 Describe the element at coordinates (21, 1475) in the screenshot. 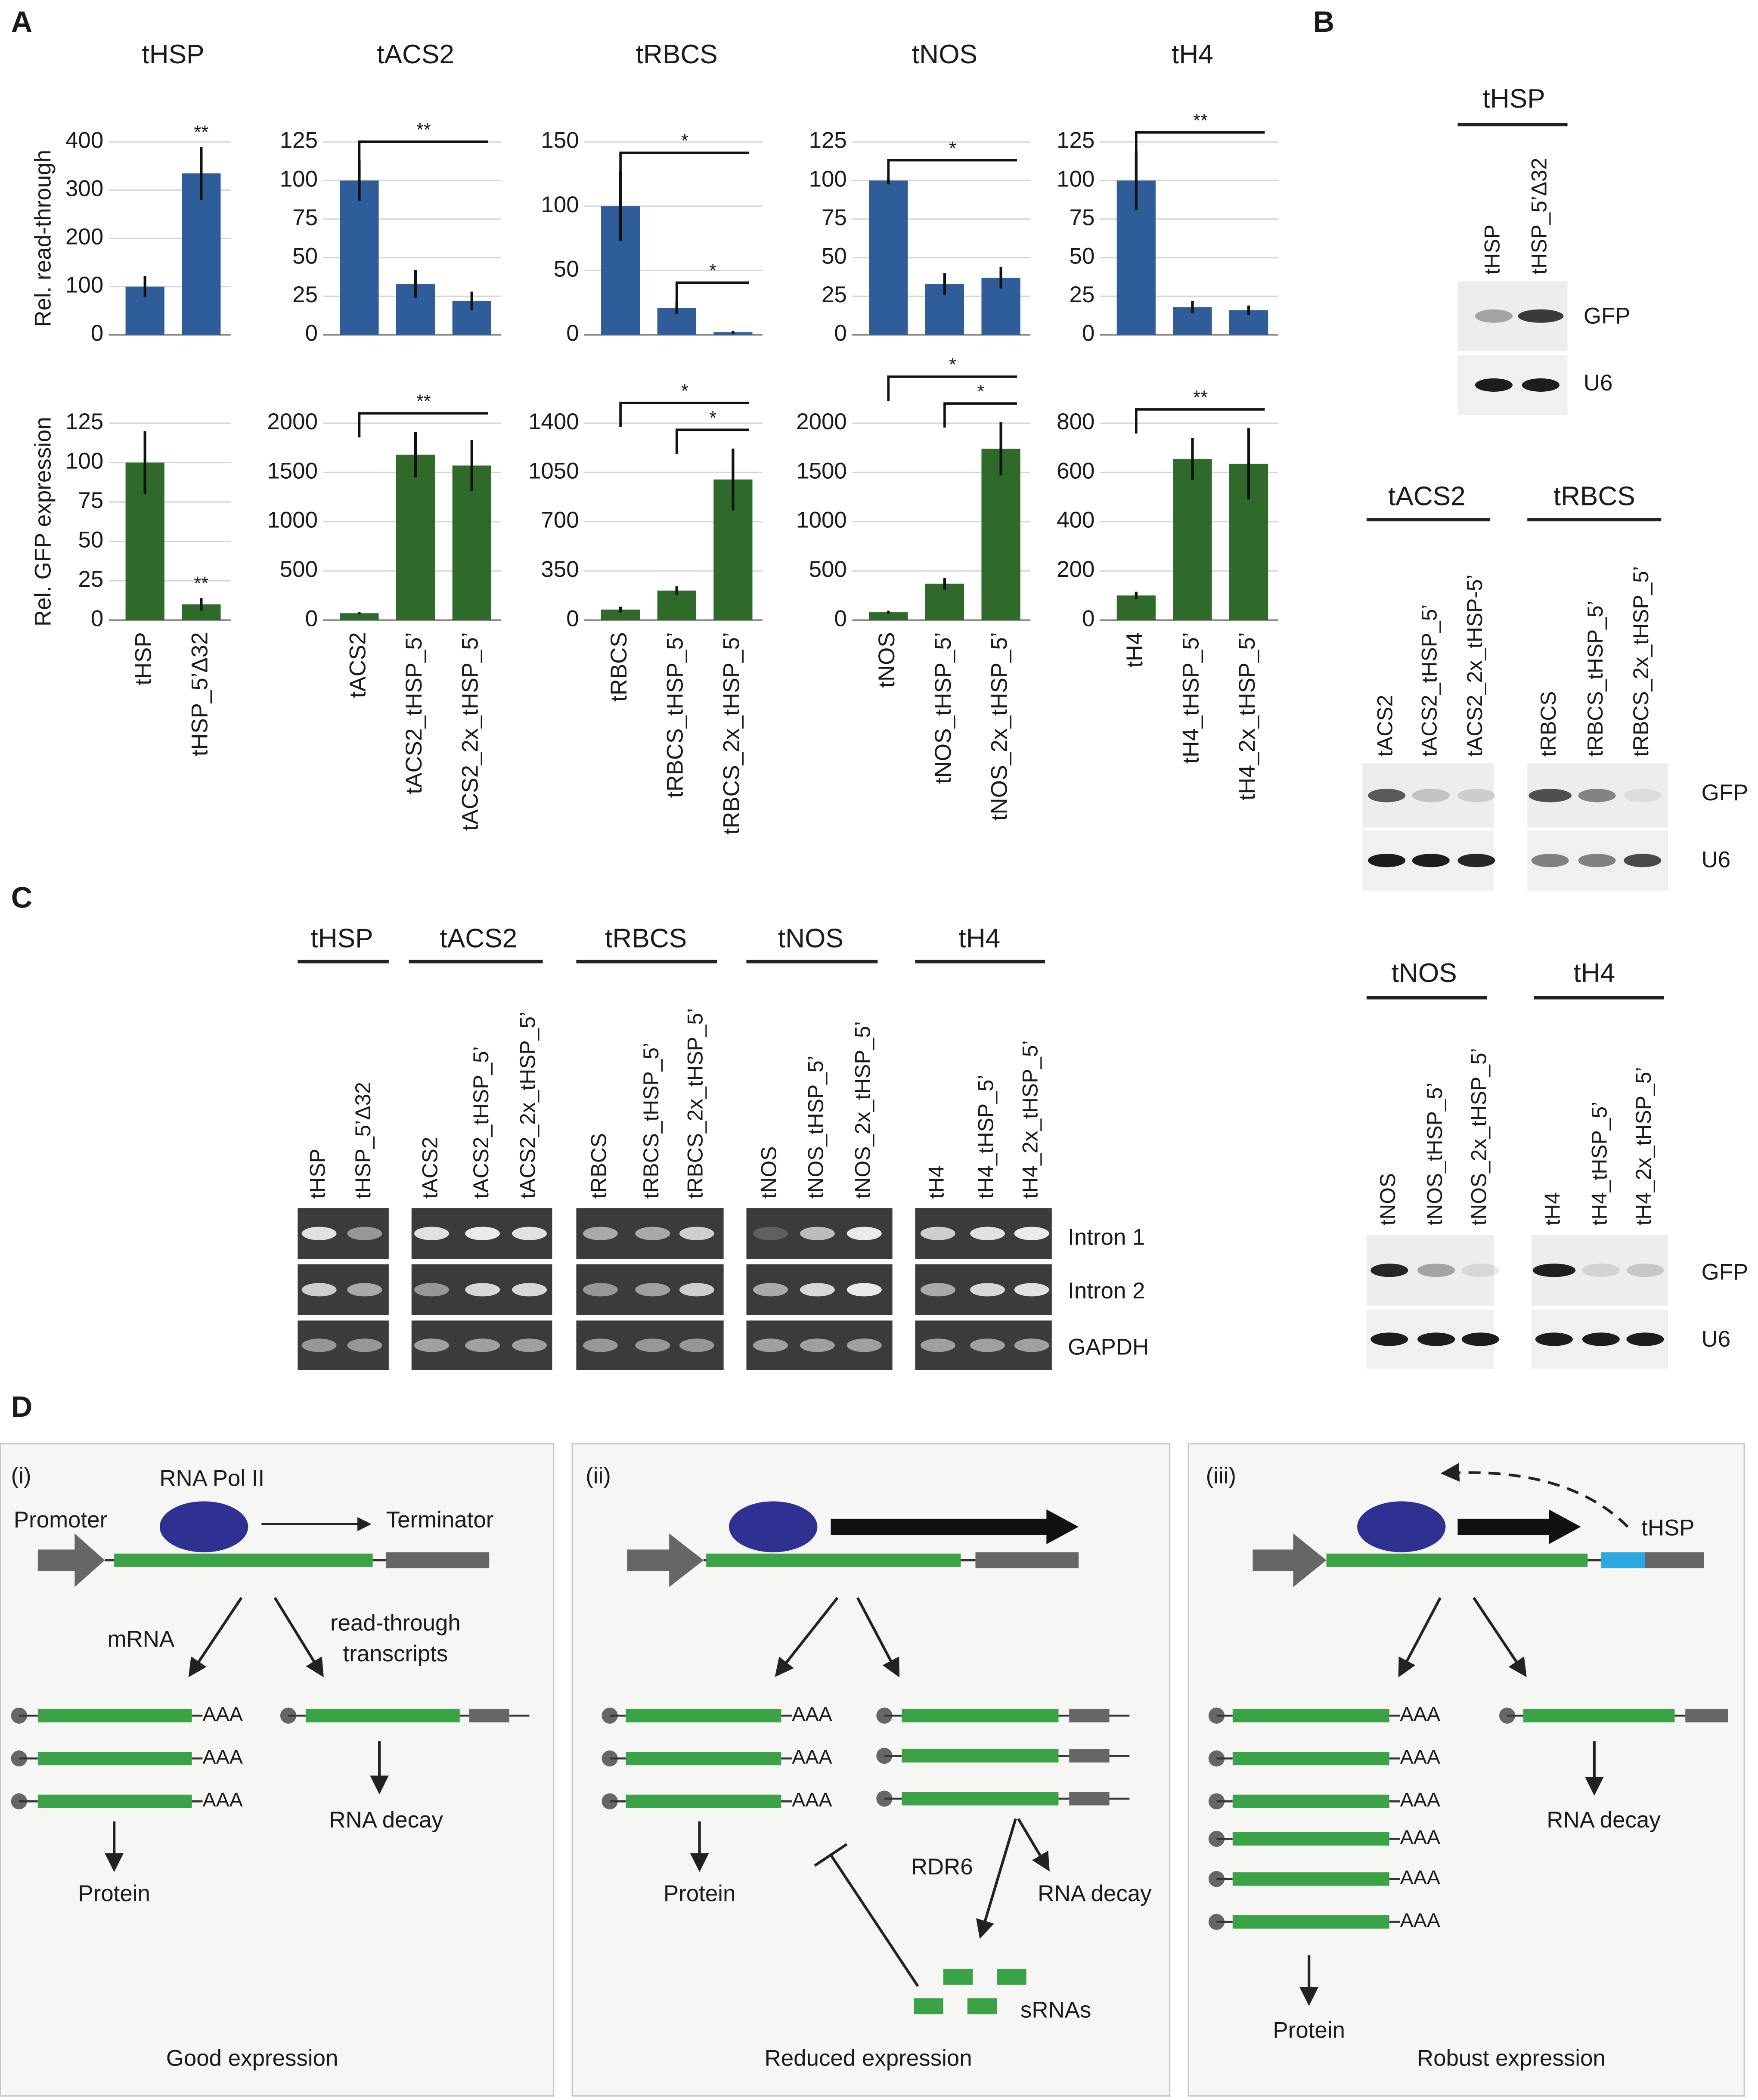

I see `diagram-tag: (i)` at that location.